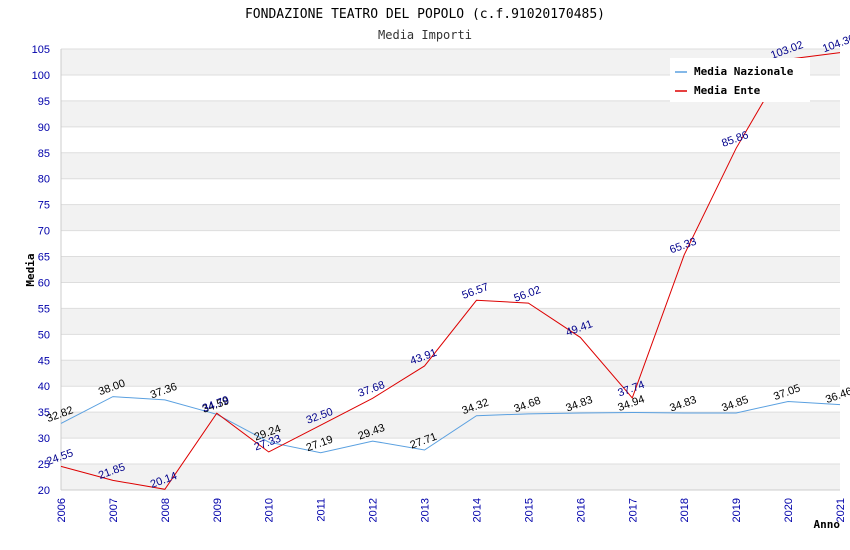 The height and width of the screenshot is (550, 850). Describe the element at coordinates (41, 50) in the screenshot. I see `y-tick-label: 105` at that location.